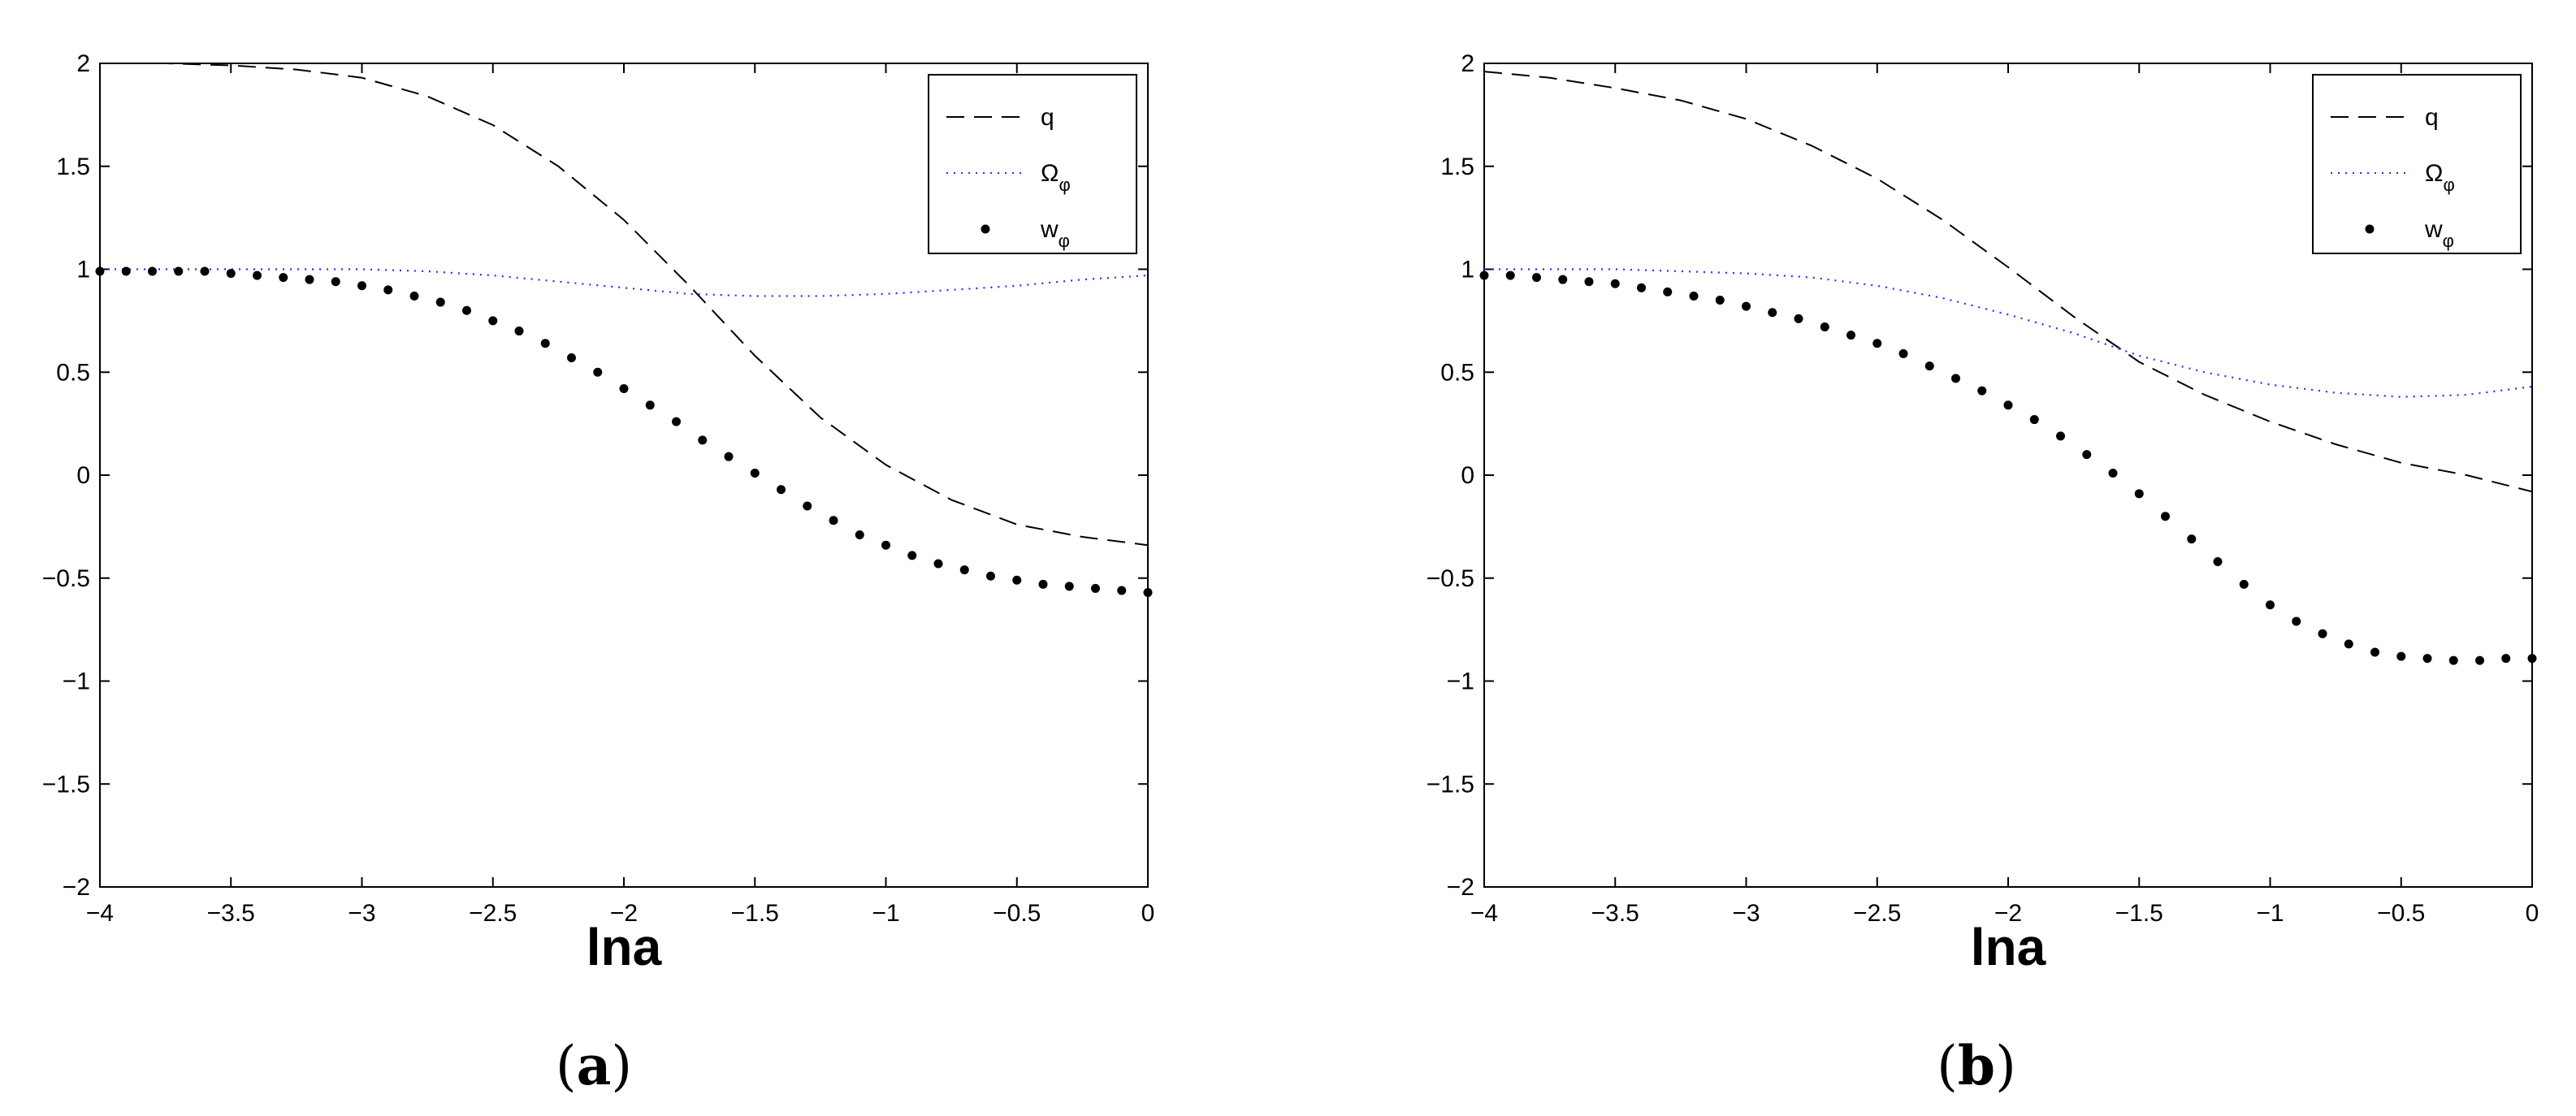 This screenshot has width=2576, height=1116. I want to click on x-tick-label: −4, so click(1484, 913).